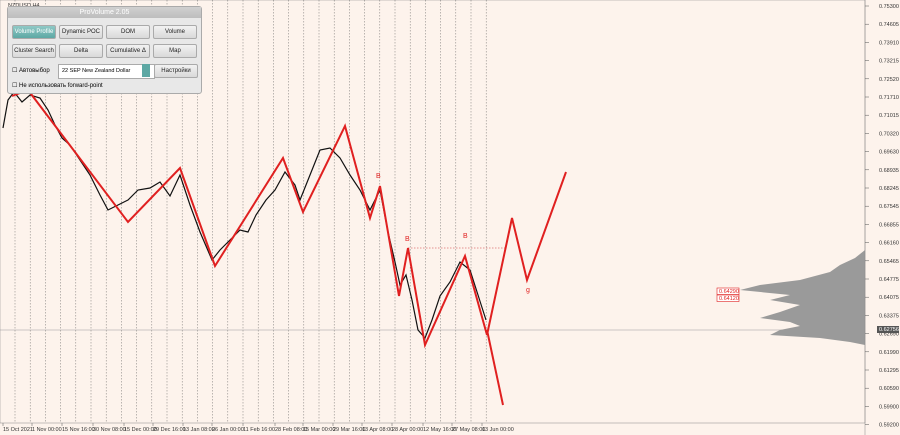 This screenshot has width=900, height=435. I want to click on settings-button: Настройки, so click(176, 71).